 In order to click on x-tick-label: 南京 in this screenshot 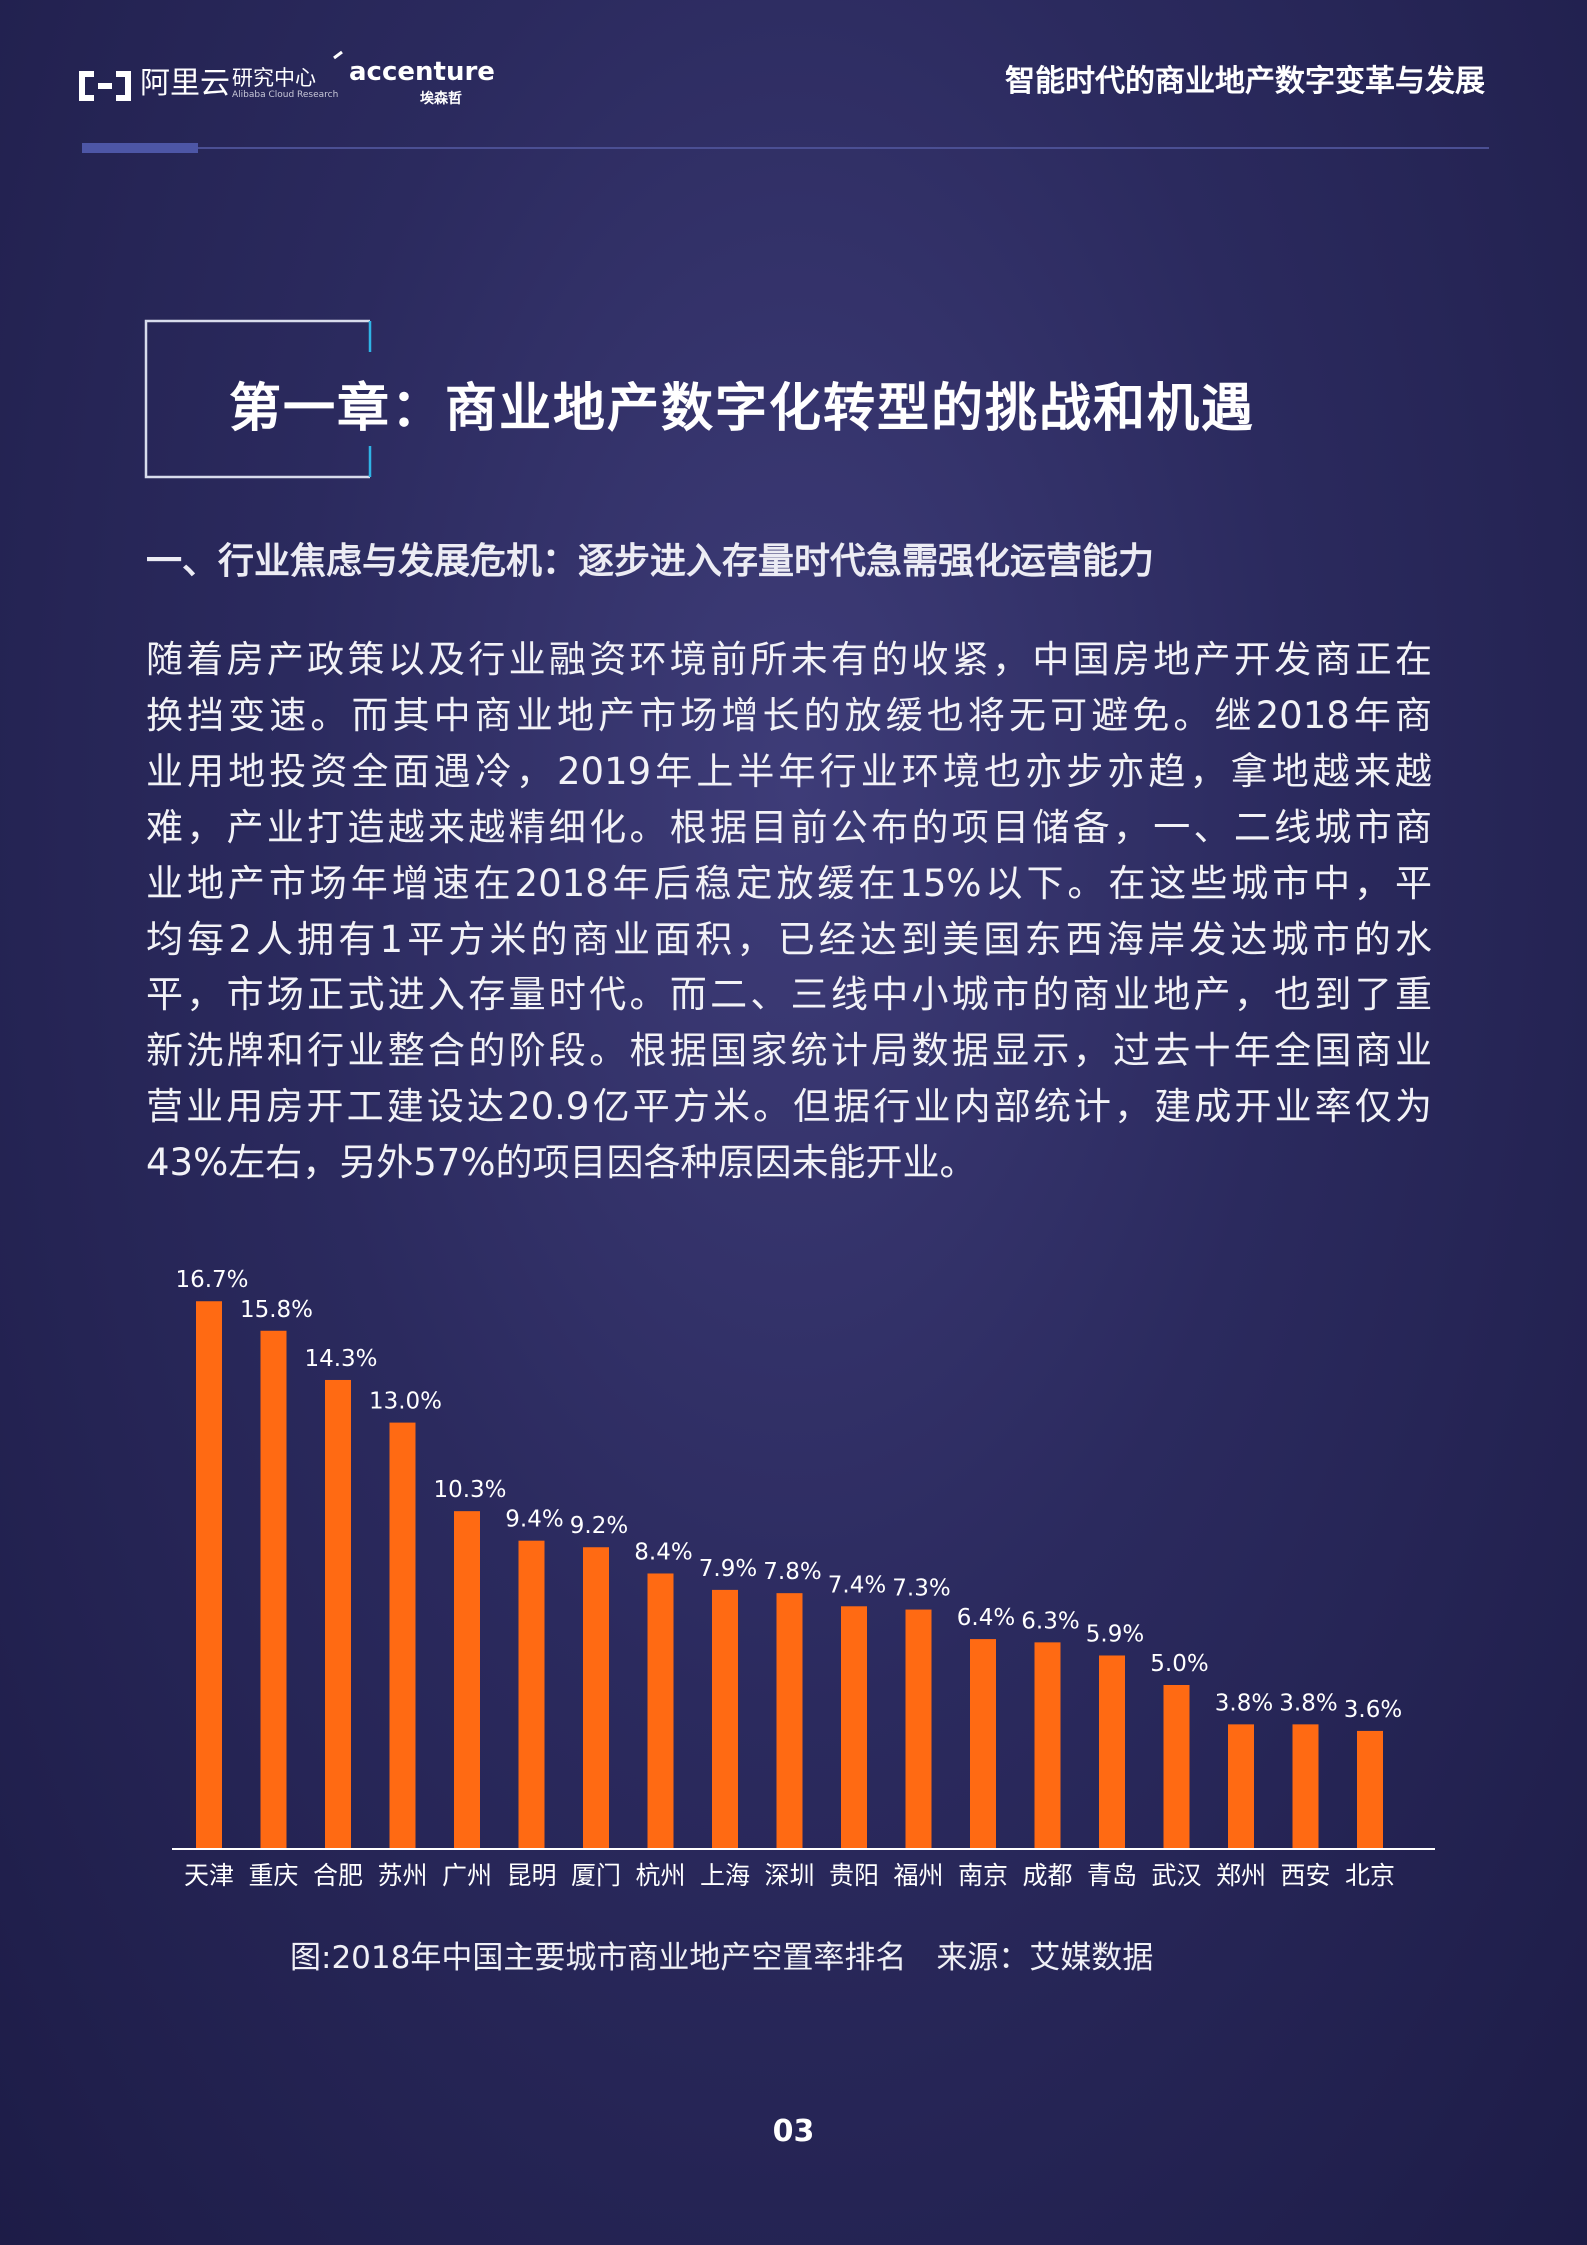, I will do `click(983, 1875)`.